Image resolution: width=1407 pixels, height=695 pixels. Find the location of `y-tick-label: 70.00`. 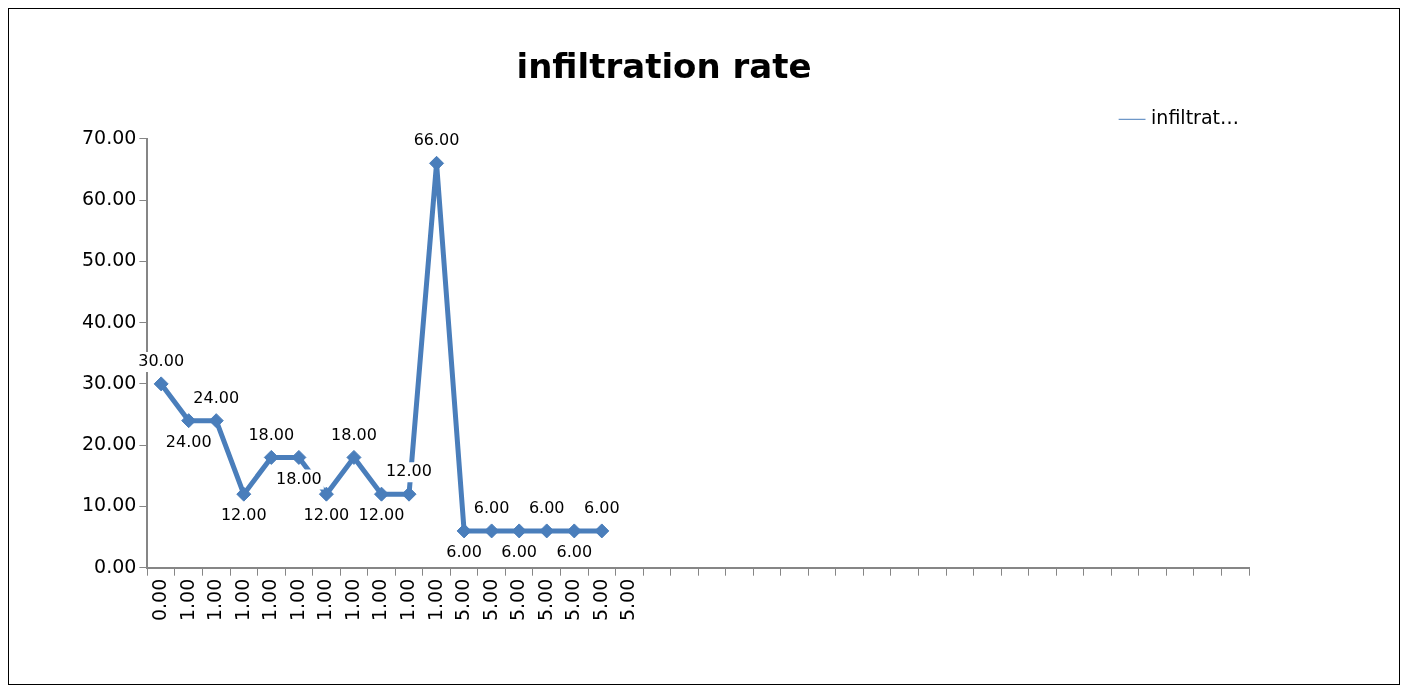

y-tick-label: 70.00 is located at coordinates (109, 136).